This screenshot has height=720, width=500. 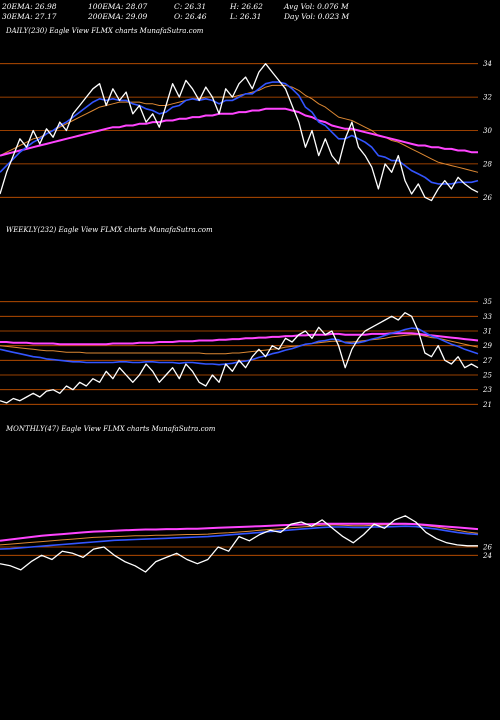 What do you see at coordinates (487, 390) in the screenshot?
I see `y-tick-label: 23` at bounding box center [487, 390].